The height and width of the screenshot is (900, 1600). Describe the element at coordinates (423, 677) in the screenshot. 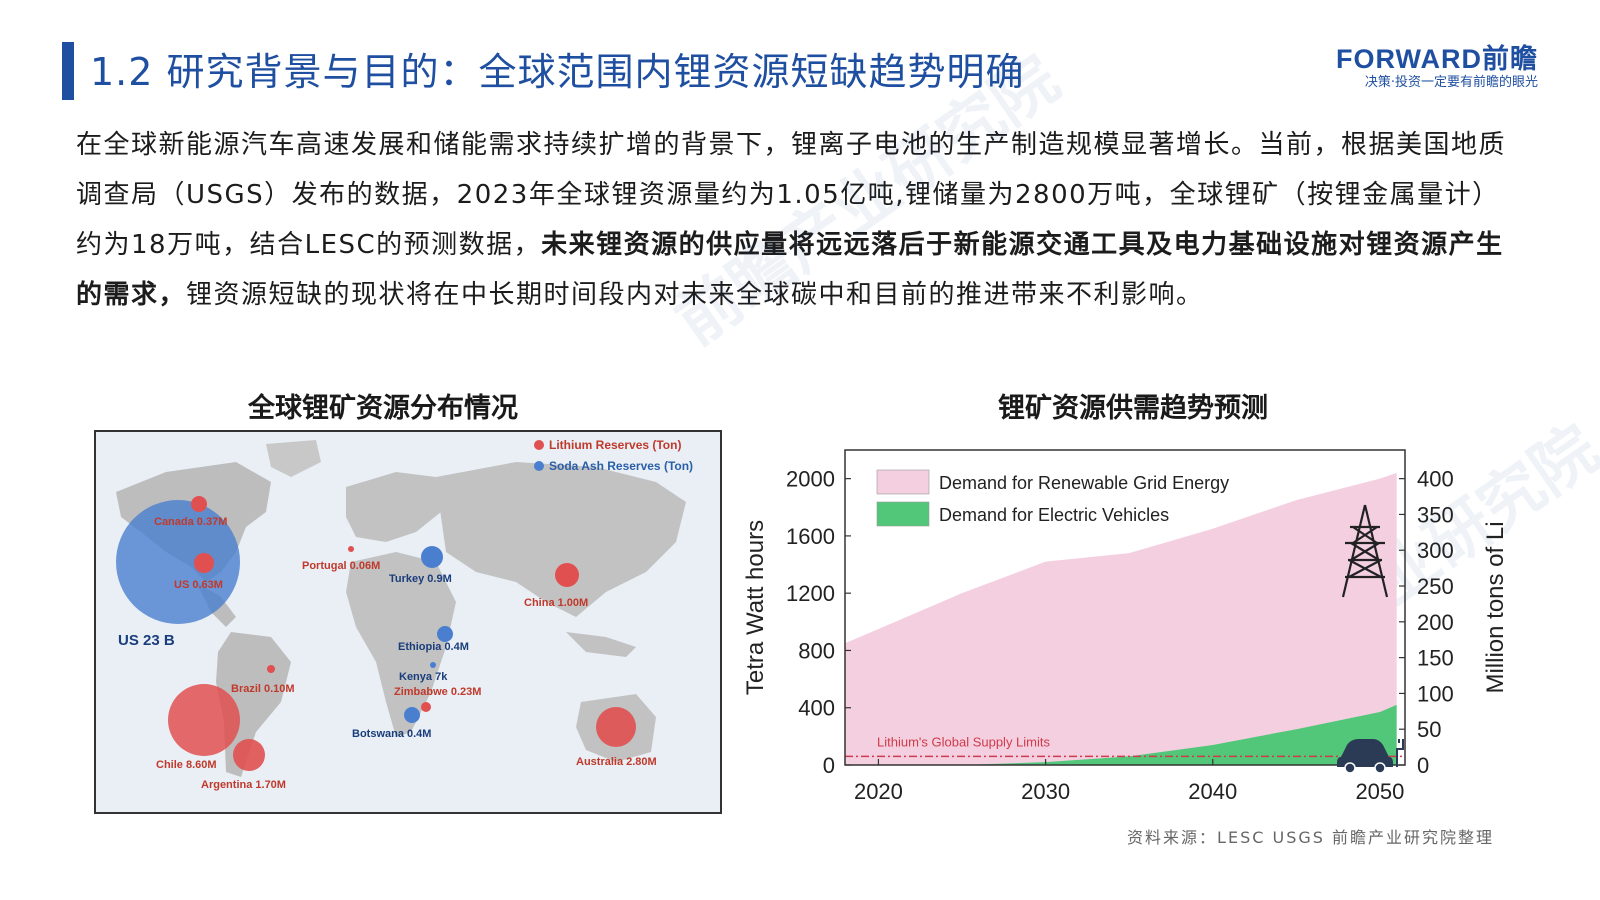

I see `label-kenya: Kenya 7k` at that location.